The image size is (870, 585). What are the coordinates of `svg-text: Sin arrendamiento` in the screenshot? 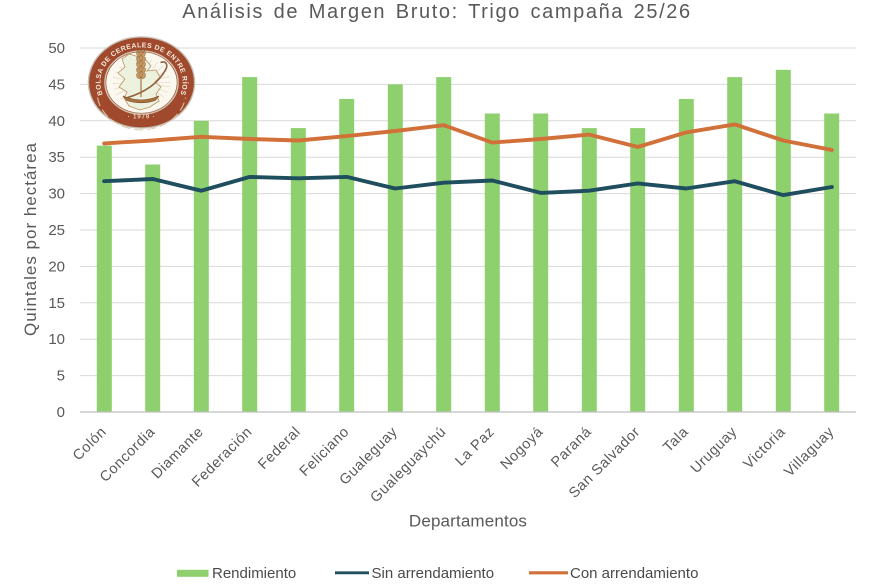 It's located at (433, 572).